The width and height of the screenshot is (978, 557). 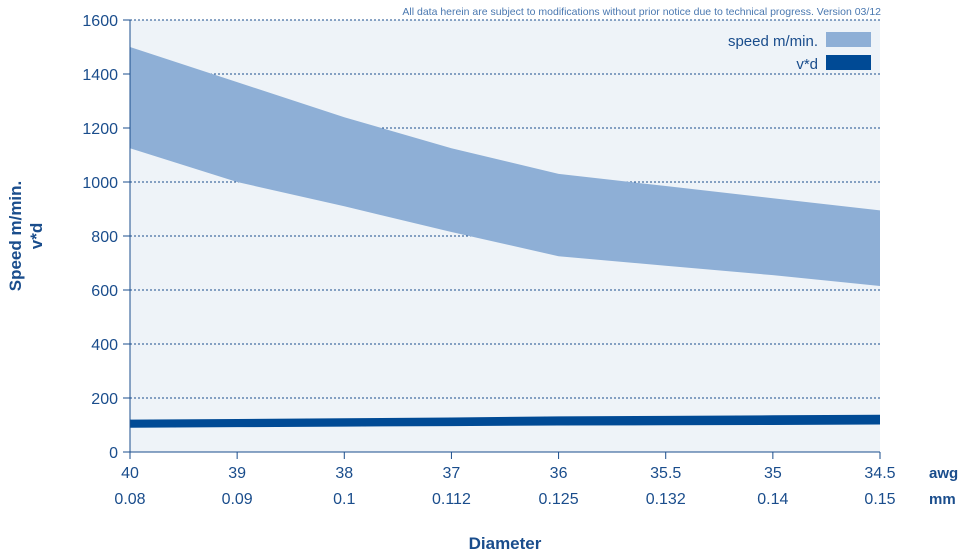 What do you see at coordinates (559, 473) in the screenshot?
I see `x-tick-label-awg-36: 36` at bounding box center [559, 473].